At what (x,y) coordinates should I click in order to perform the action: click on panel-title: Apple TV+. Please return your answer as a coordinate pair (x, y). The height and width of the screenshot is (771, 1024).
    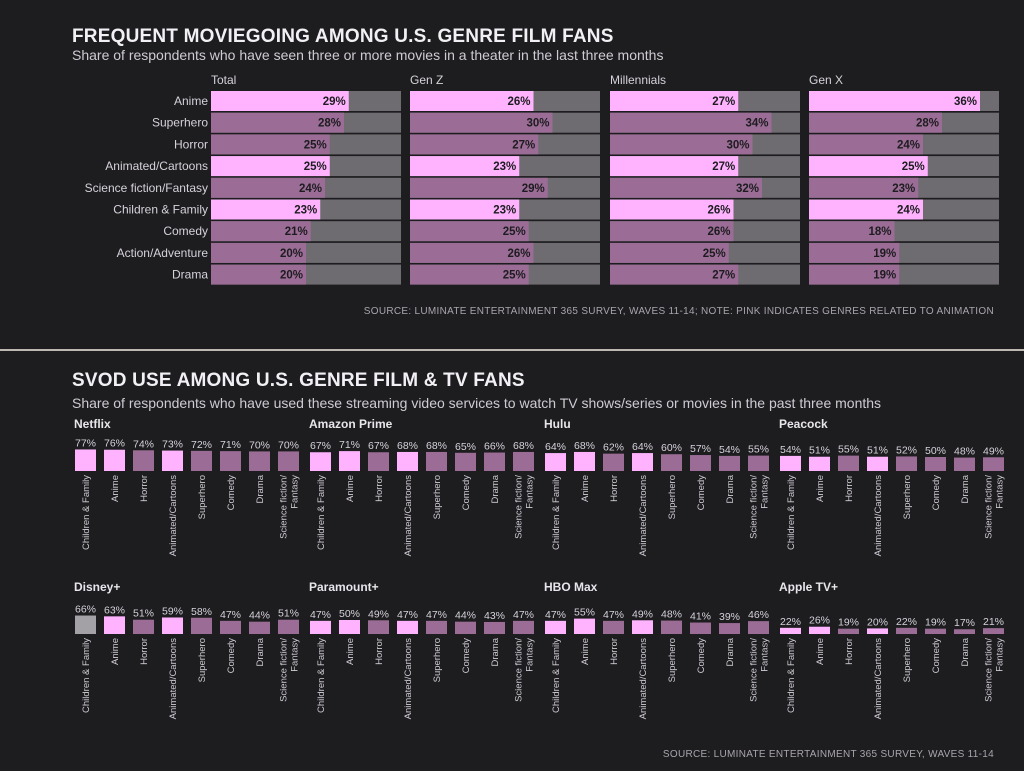
    Looking at the image, I should click on (808, 587).